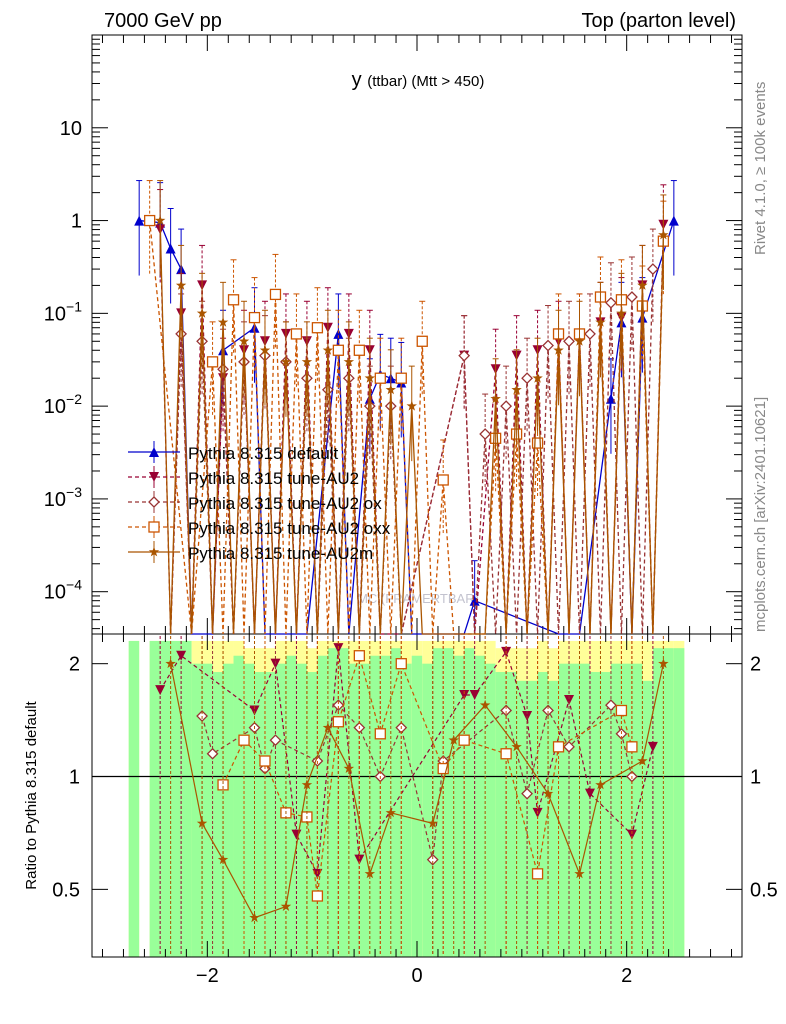 The height and width of the screenshot is (1024, 786). I want to click on ratio-y-tick-label: 2, so click(74, 665).